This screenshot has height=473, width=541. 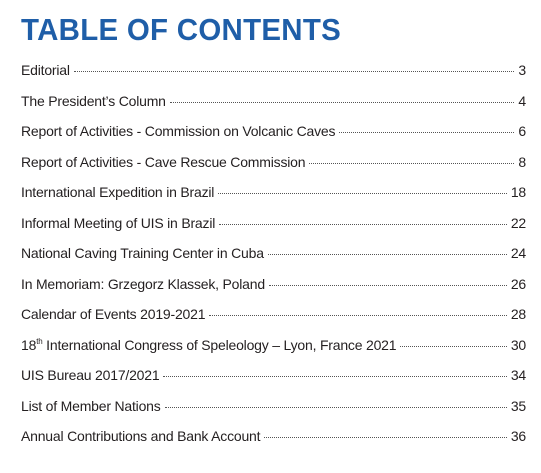 I want to click on entry-title: Informal Meeting of UIS in Brazil, so click(x=118, y=222).